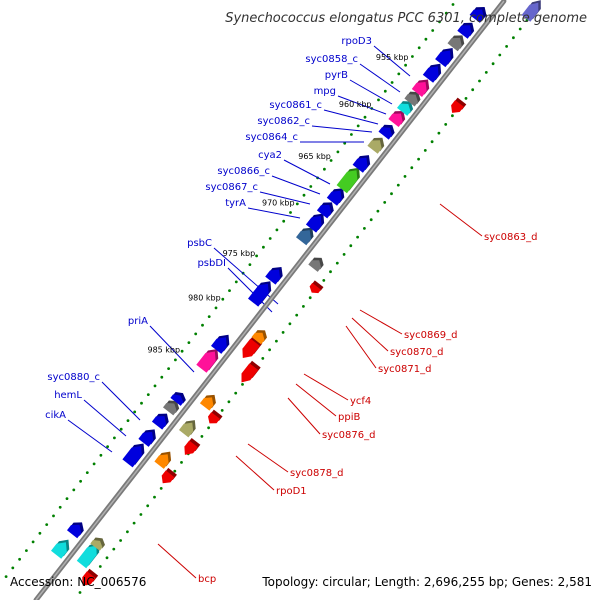  I want to click on forward-gene-label: syc0858_c, so click(331, 59).